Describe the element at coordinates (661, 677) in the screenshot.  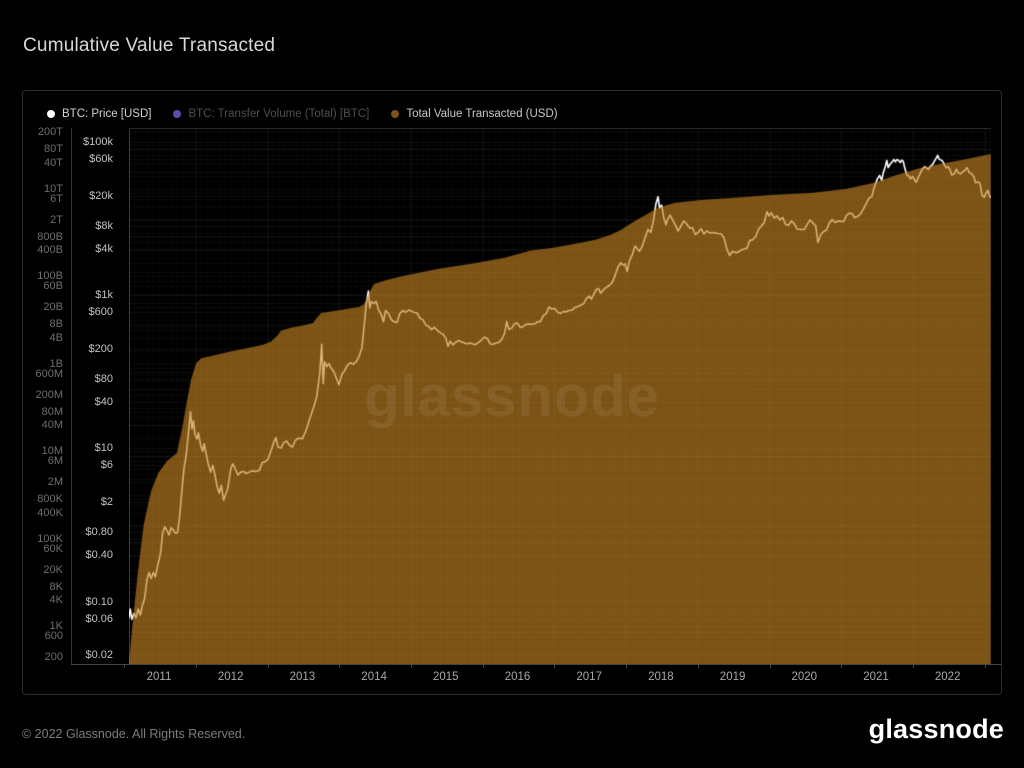
I see `year-label: 2018` at that location.